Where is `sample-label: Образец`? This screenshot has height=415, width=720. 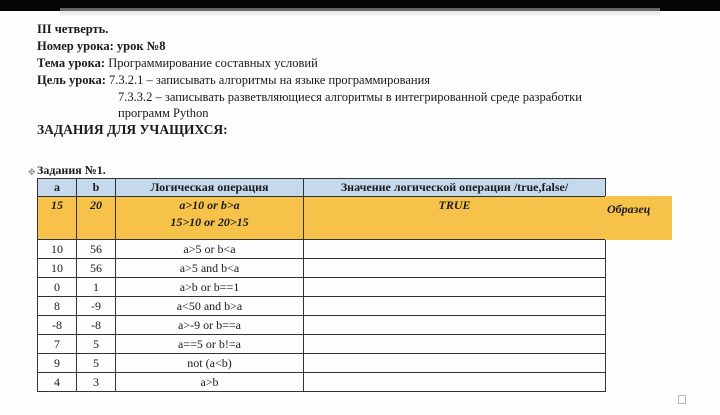 sample-label: Образец is located at coordinates (638, 218).